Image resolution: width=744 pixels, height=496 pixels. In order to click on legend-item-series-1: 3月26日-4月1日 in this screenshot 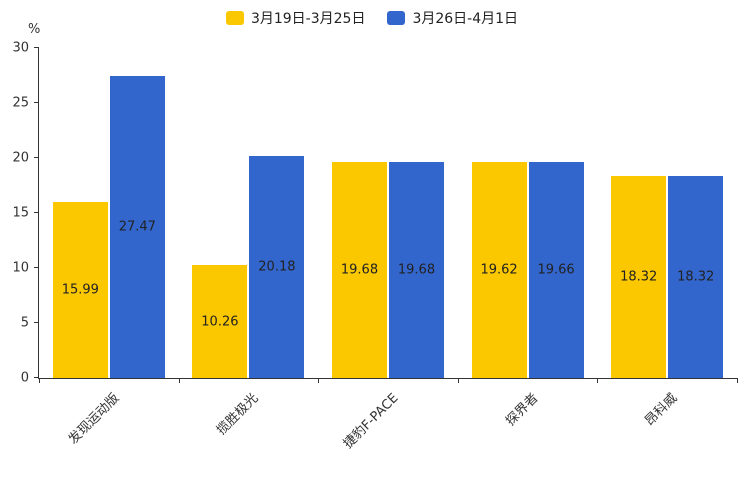, I will do `click(452, 18)`.